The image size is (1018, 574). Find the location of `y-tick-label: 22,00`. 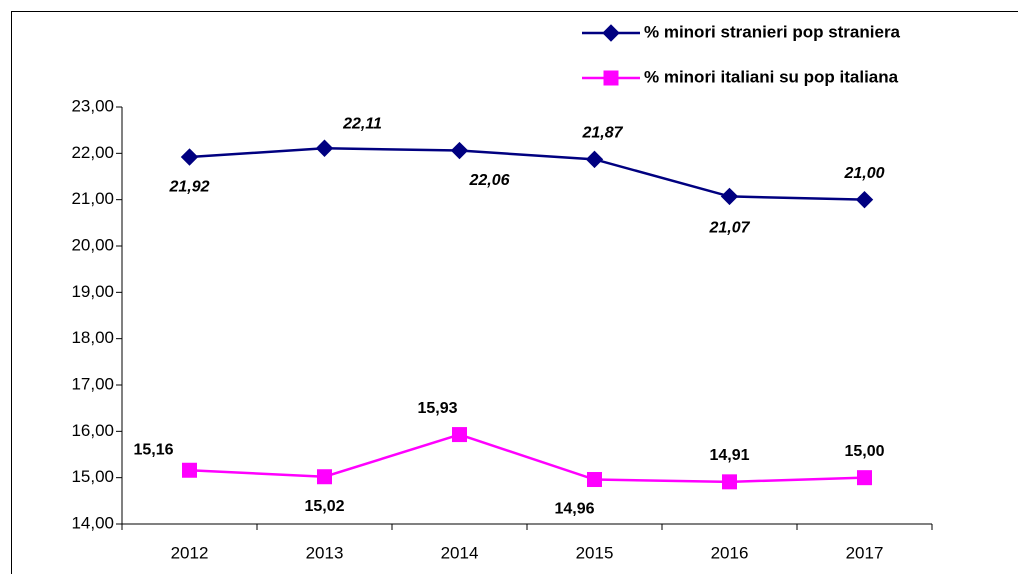

y-tick-label: 22,00 is located at coordinates (92, 152).